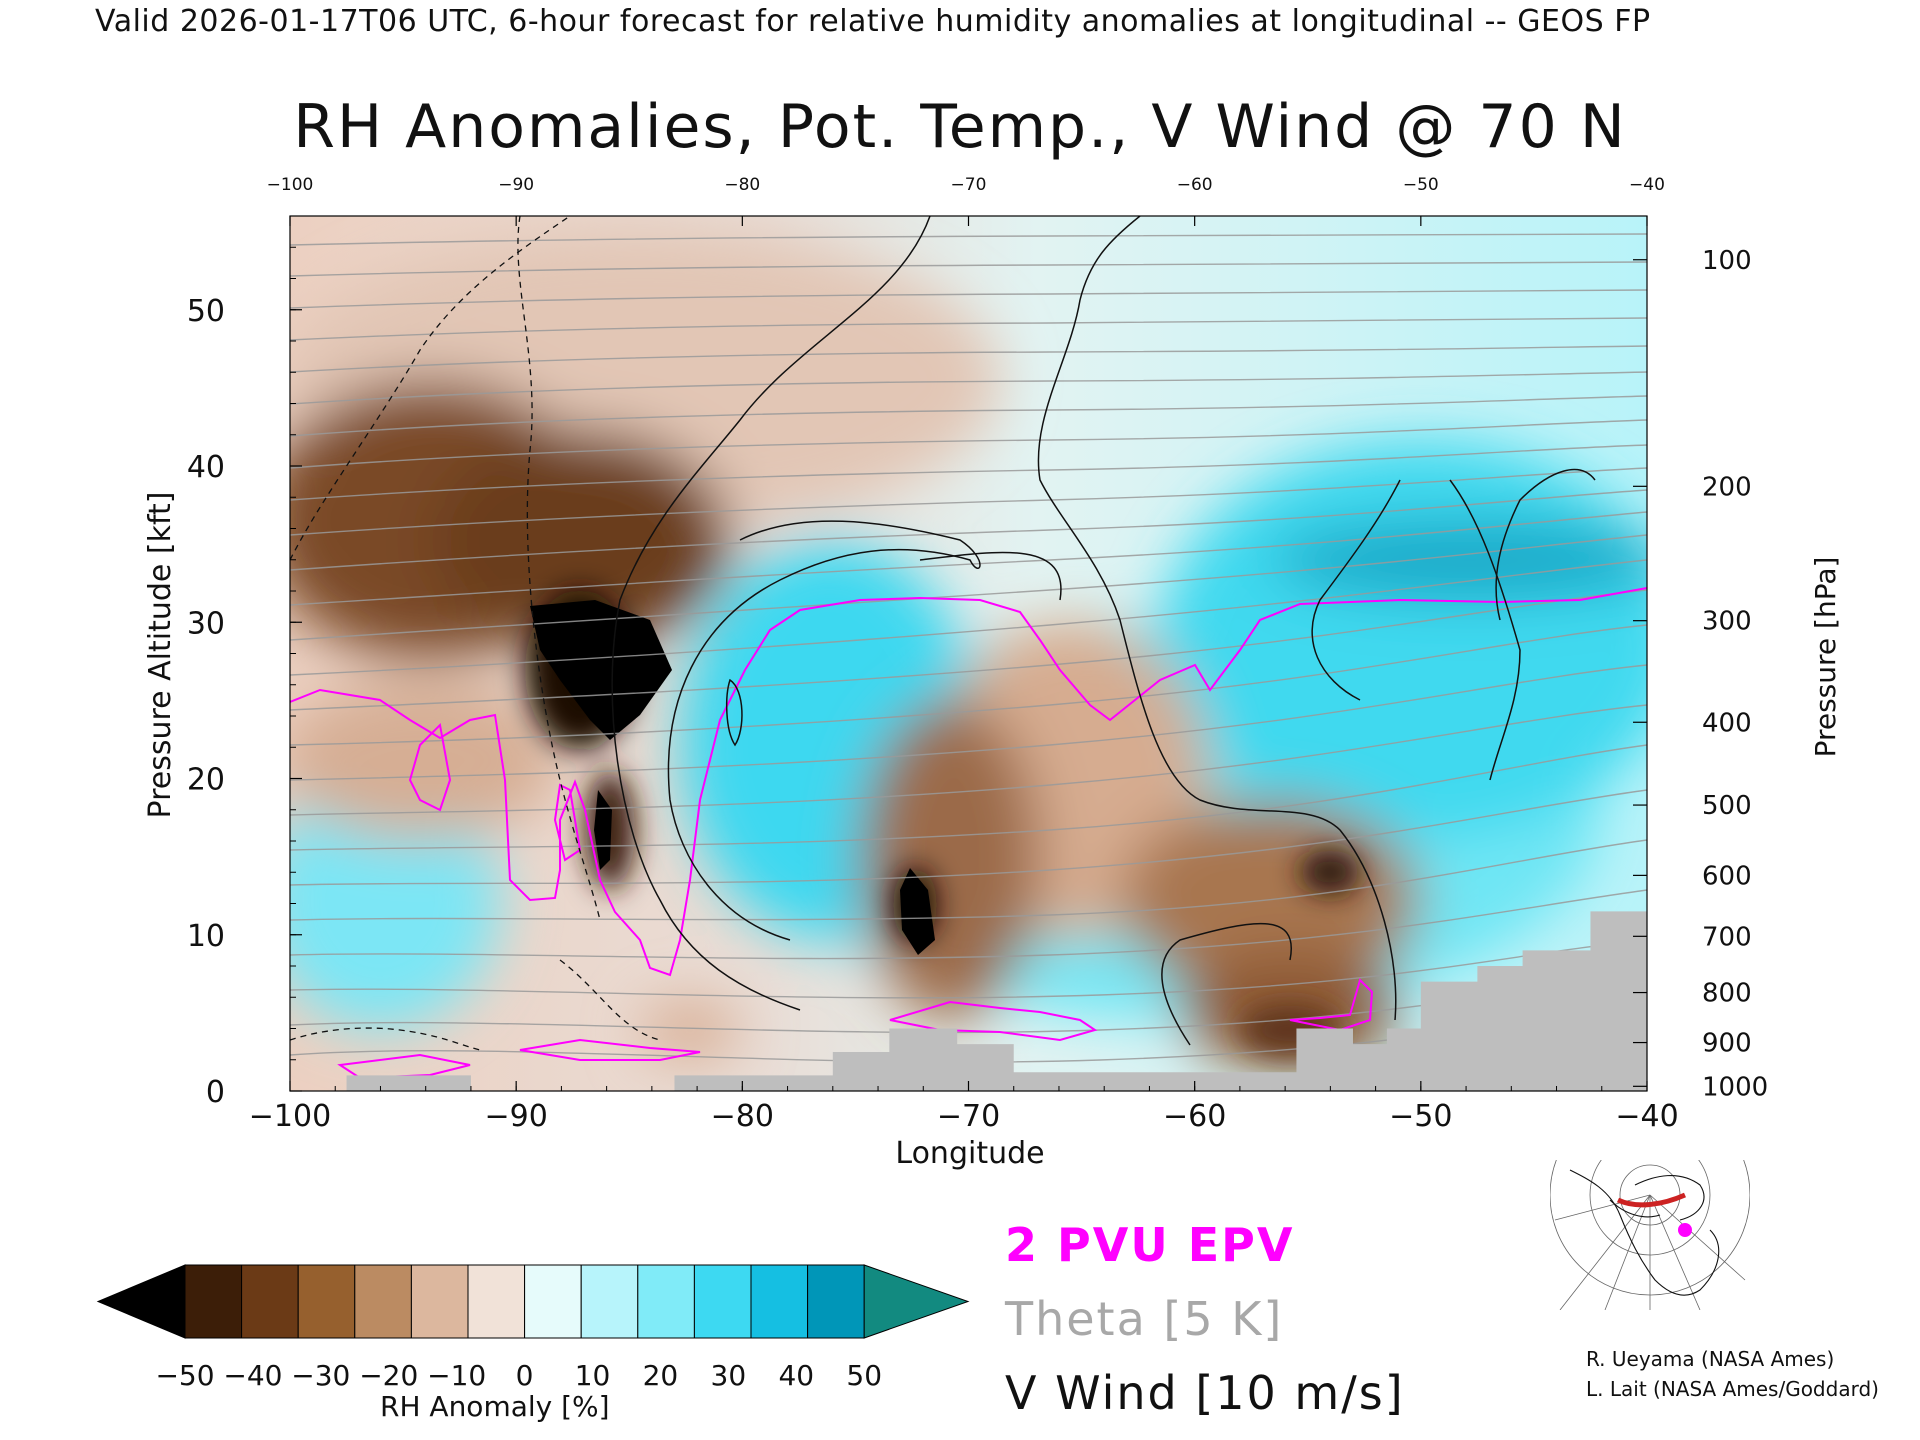 This screenshot has width=1920, height=1440. I want to click on legend-vwind: V Wind [10 m/s], so click(1205, 1393).